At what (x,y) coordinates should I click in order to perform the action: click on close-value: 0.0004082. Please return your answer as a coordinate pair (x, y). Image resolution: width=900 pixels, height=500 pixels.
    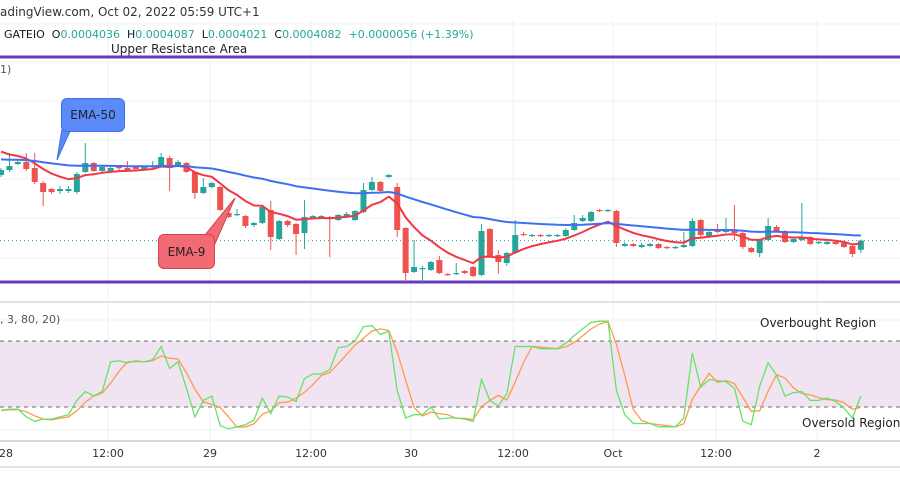
    Looking at the image, I should click on (312, 34).